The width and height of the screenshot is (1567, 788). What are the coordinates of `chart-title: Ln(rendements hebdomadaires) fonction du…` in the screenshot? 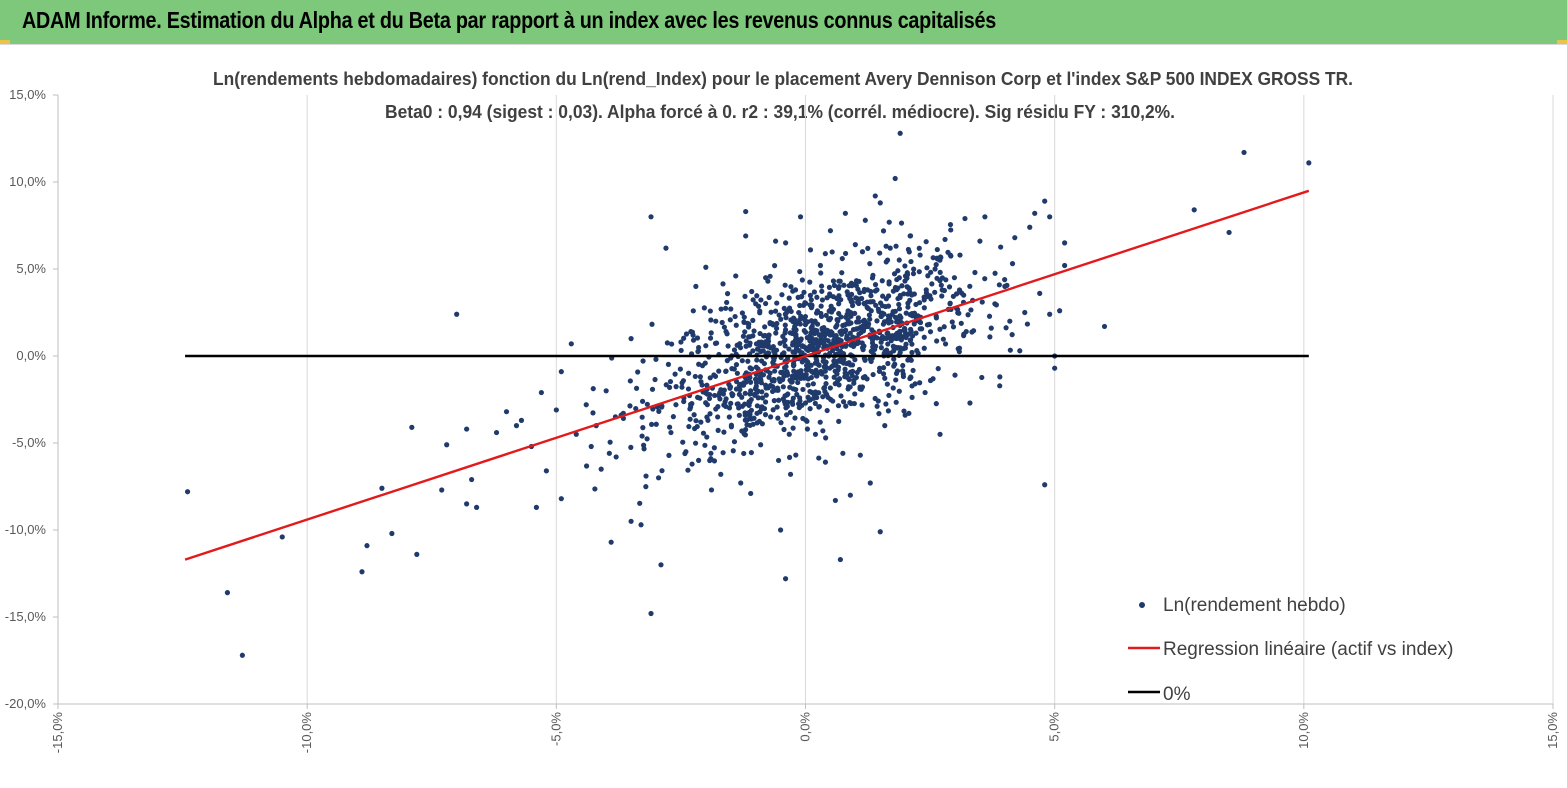 It's located at (783, 79).